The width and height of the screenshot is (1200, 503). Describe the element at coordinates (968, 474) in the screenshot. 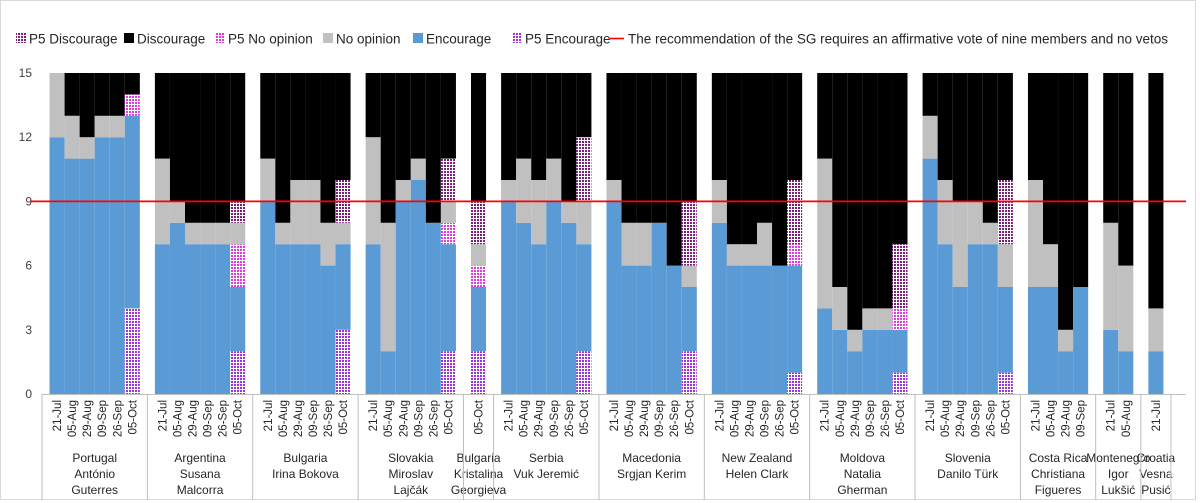

I see `candidate-label: Danilo Türk` at that location.